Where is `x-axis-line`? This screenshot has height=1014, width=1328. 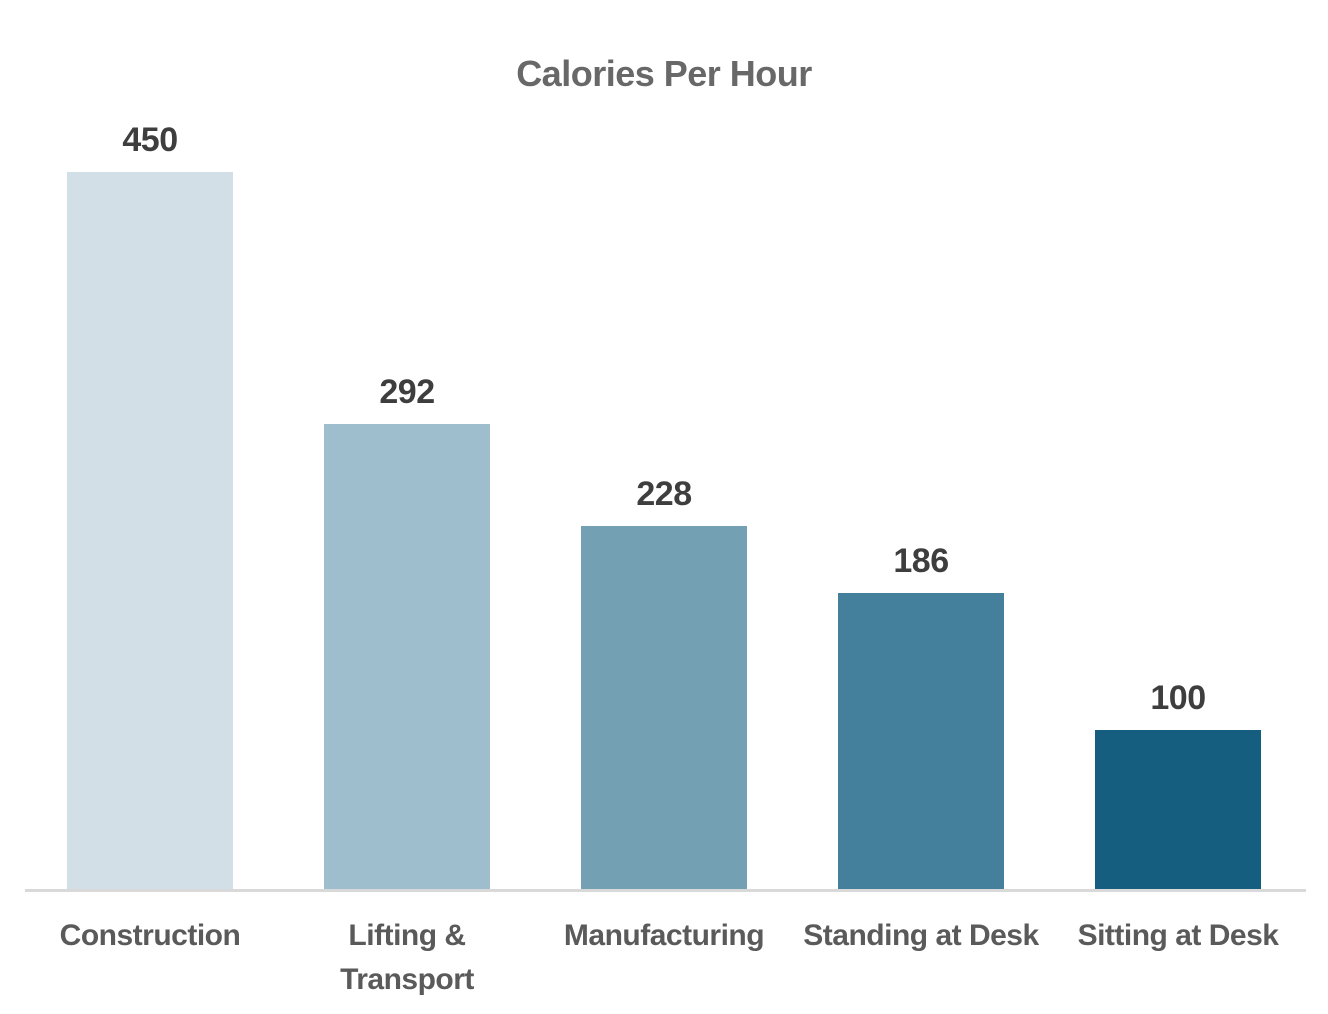
x-axis-line is located at coordinates (665, 890).